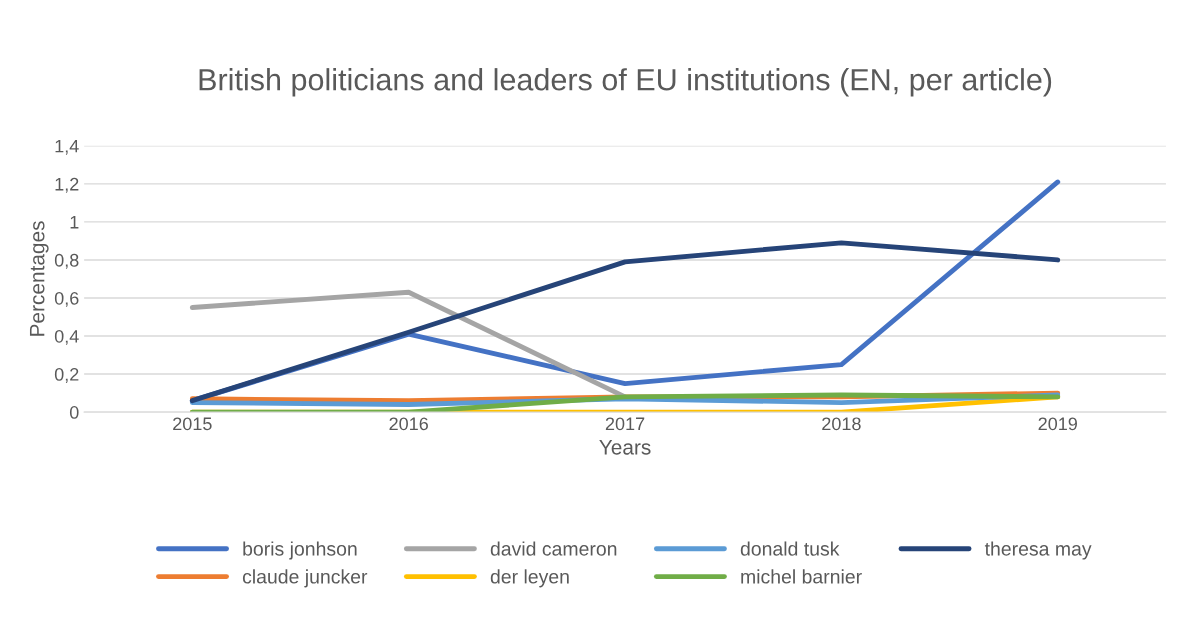  I want to click on legend-label: der leyen, so click(529, 578).